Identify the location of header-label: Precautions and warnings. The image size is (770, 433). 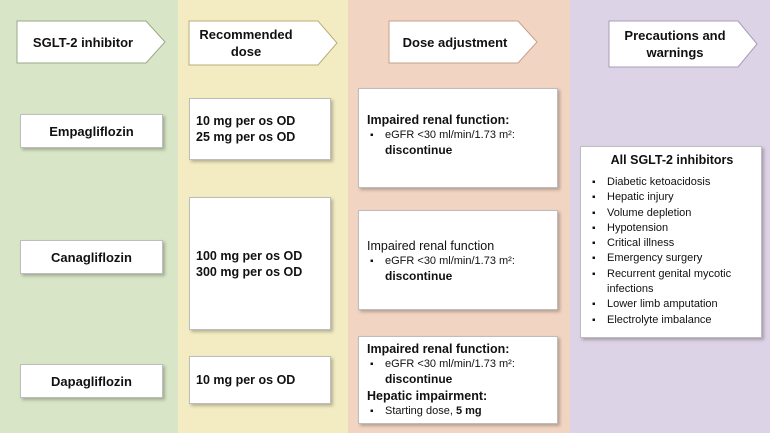
(675, 44).